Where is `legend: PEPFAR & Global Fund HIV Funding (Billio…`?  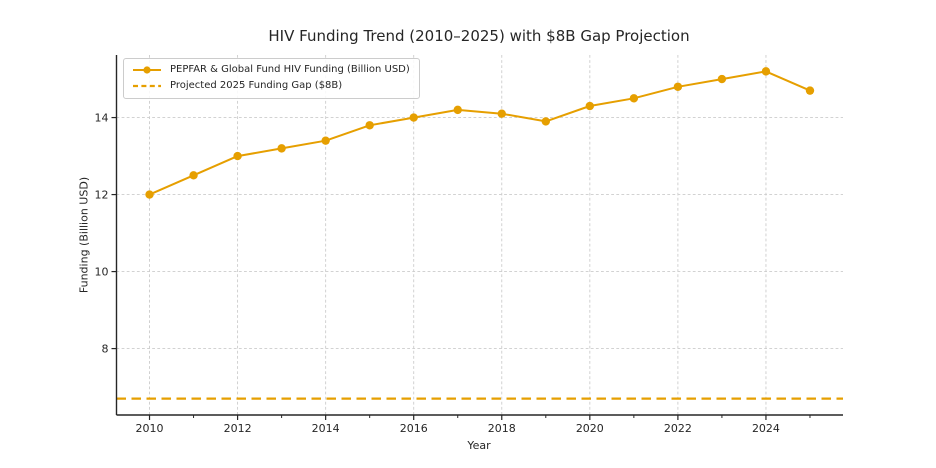
legend: PEPFAR & Global Fund HIV Funding (Billio… is located at coordinates (271, 78).